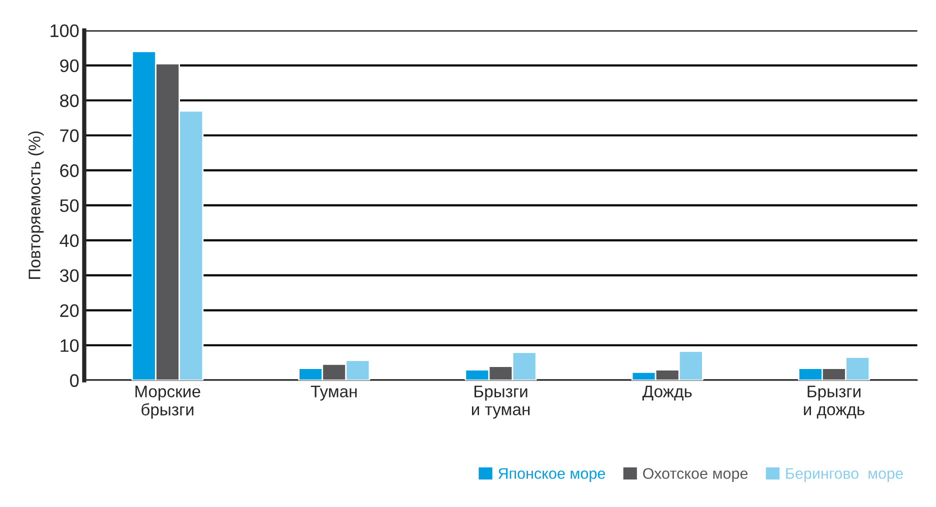 This screenshot has height=507, width=936. Describe the element at coordinates (168, 402) in the screenshot. I see `x-tick-label: Морские брызги` at that location.